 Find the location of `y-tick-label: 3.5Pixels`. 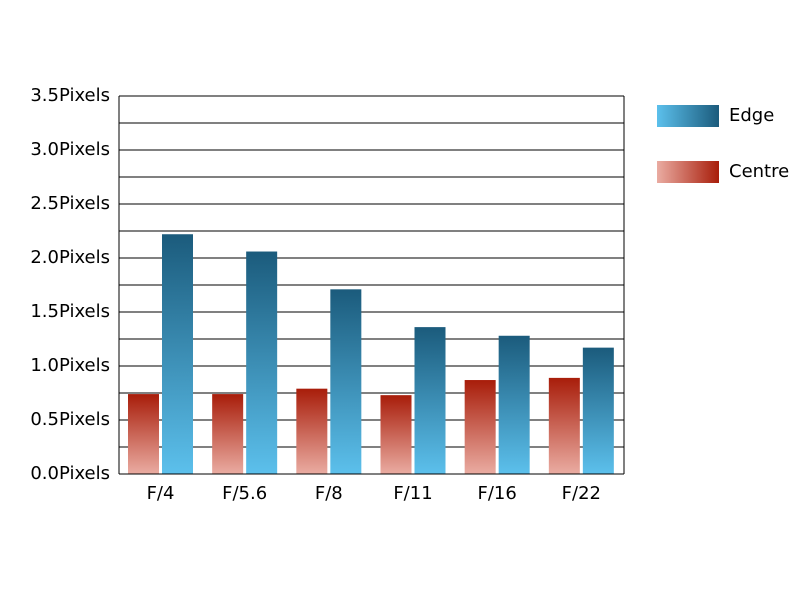

y-tick-label: 3.5Pixels is located at coordinates (70, 95).